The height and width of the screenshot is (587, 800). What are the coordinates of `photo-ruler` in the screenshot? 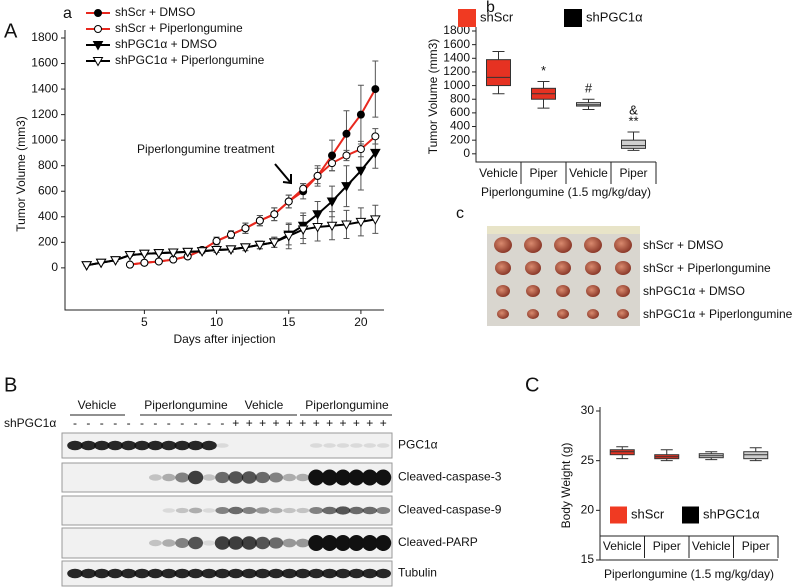 It's located at (563, 230).